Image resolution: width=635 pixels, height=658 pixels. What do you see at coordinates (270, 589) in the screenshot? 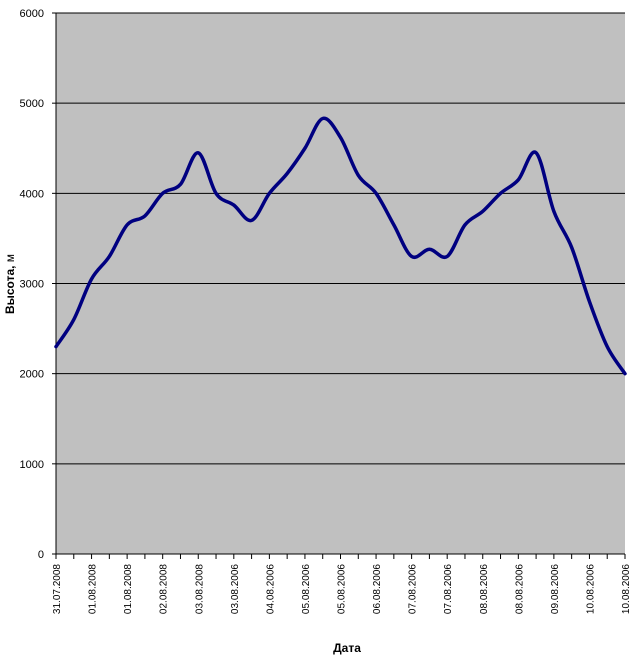
I see `x-tick-label: 04.08.2006` at bounding box center [270, 589].